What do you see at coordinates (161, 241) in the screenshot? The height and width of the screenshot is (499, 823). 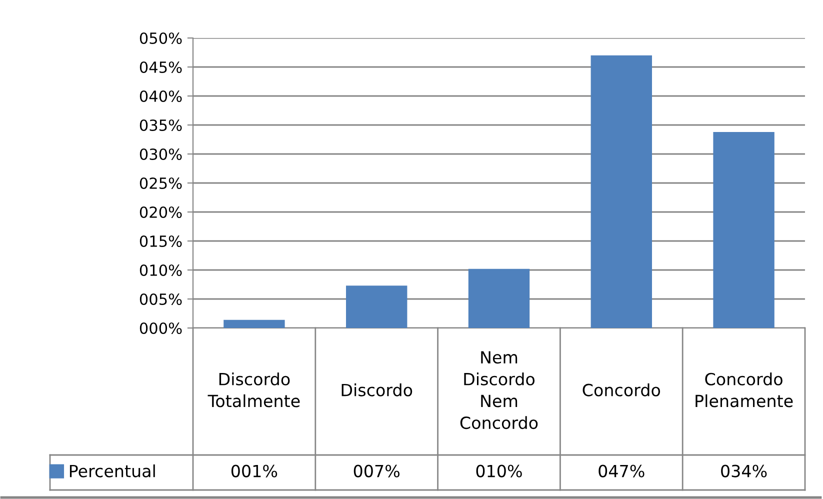 I see `y-tick-label: 015%` at bounding box center [161, 241].